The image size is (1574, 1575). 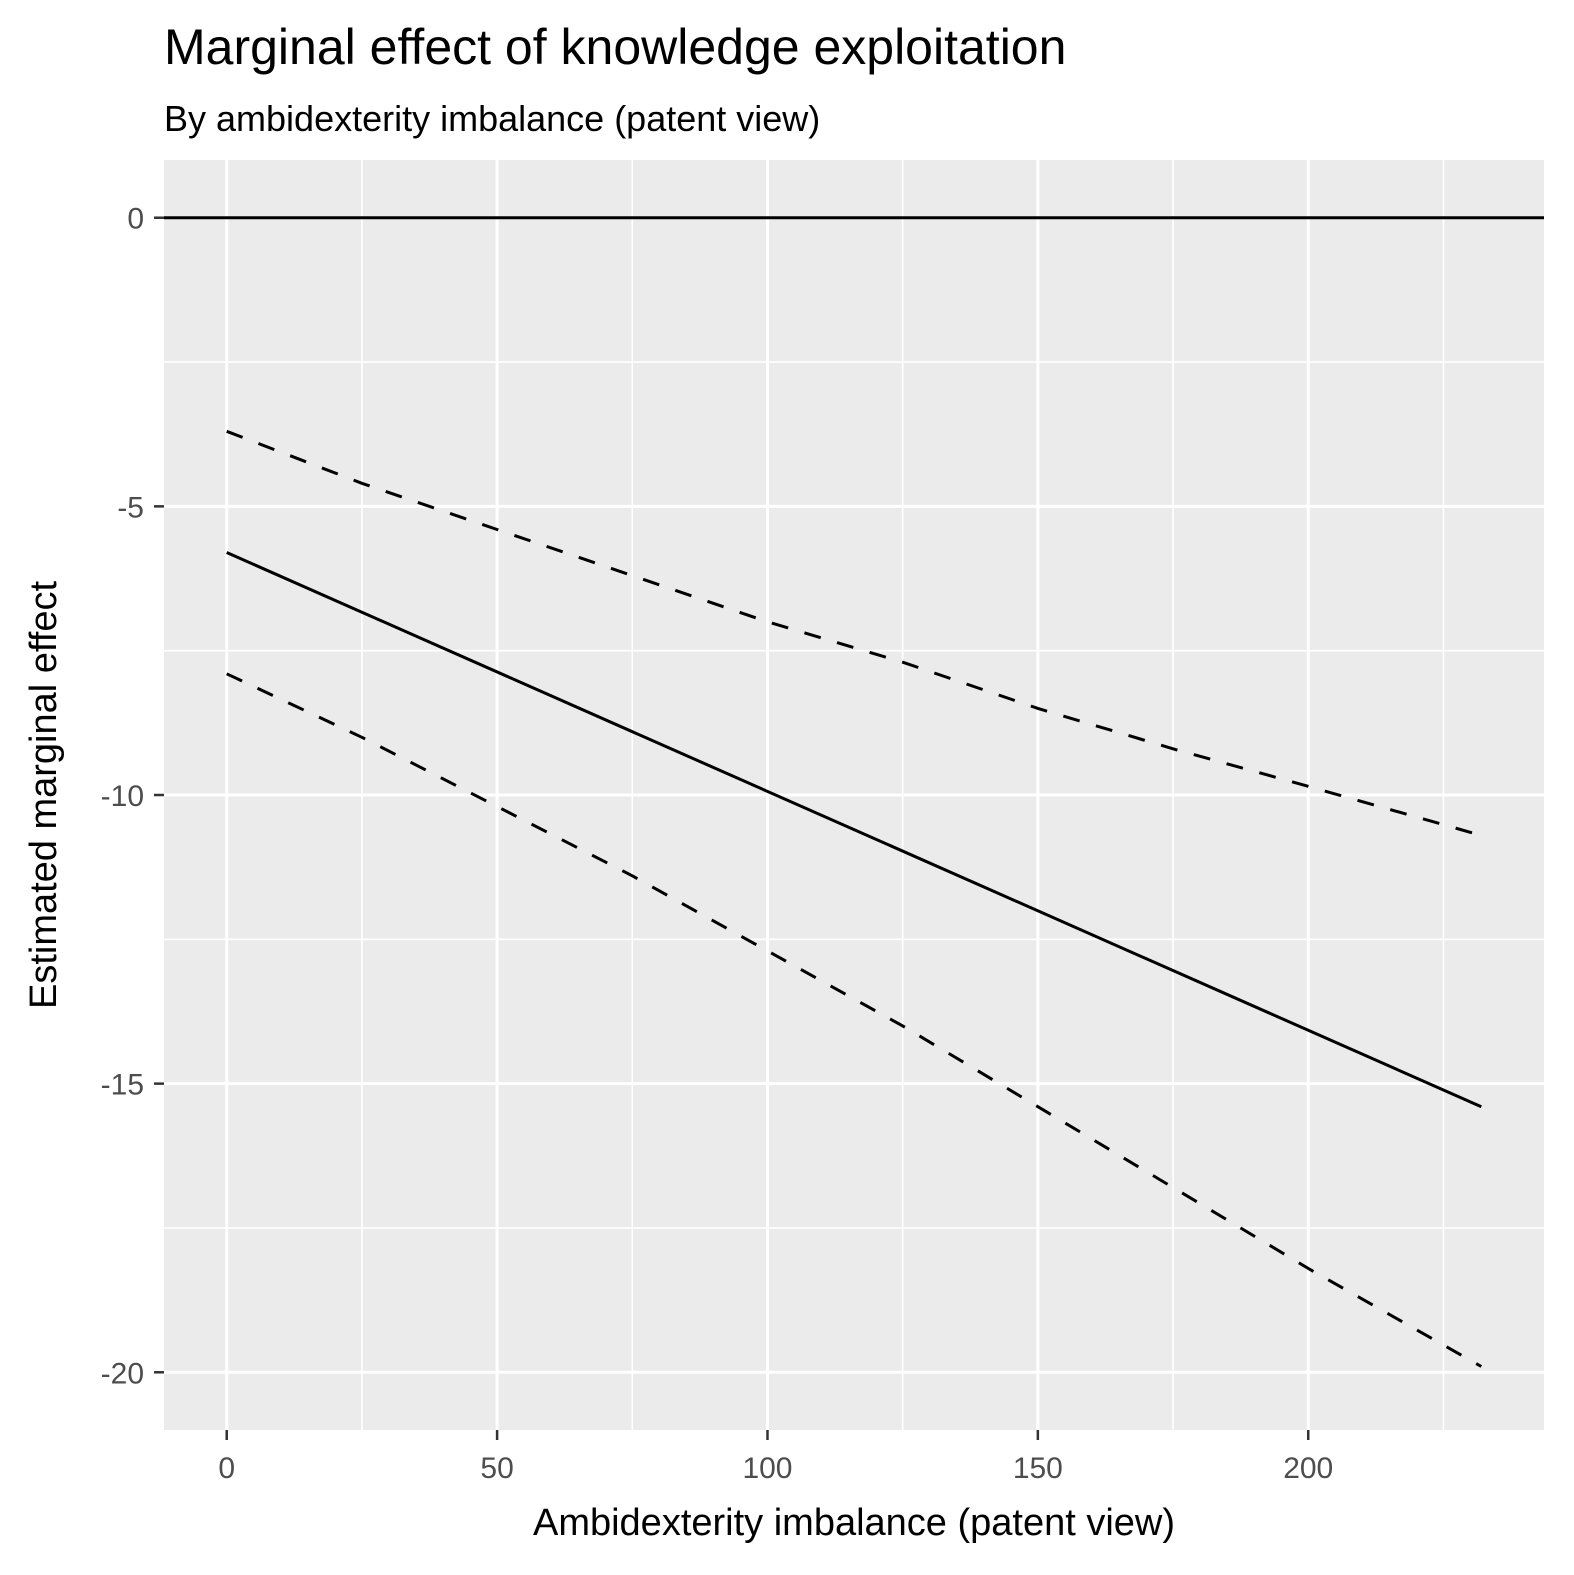 What do you see at coordinates (44, 795) in the screenshot?
I see `y-axis-title: Estimated marginal effect` at bounding box center [44, 795].